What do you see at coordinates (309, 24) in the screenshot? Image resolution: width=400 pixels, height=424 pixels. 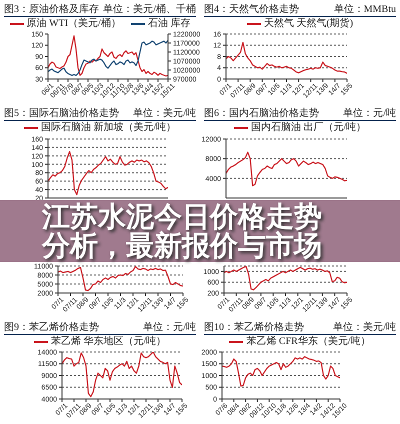 I see `legend-label: 天然气 天然气(期货)` at bounding box center [309, 24].